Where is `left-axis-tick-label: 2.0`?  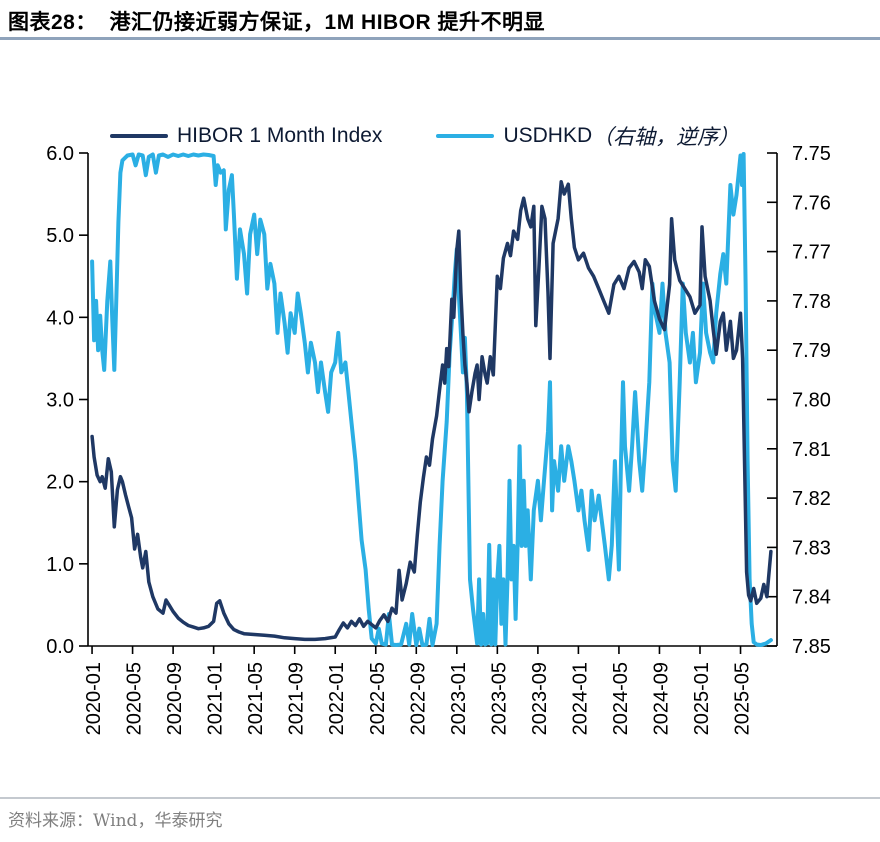 left-axis-tick-label: 2.0 is located at coordinates (60, 483).